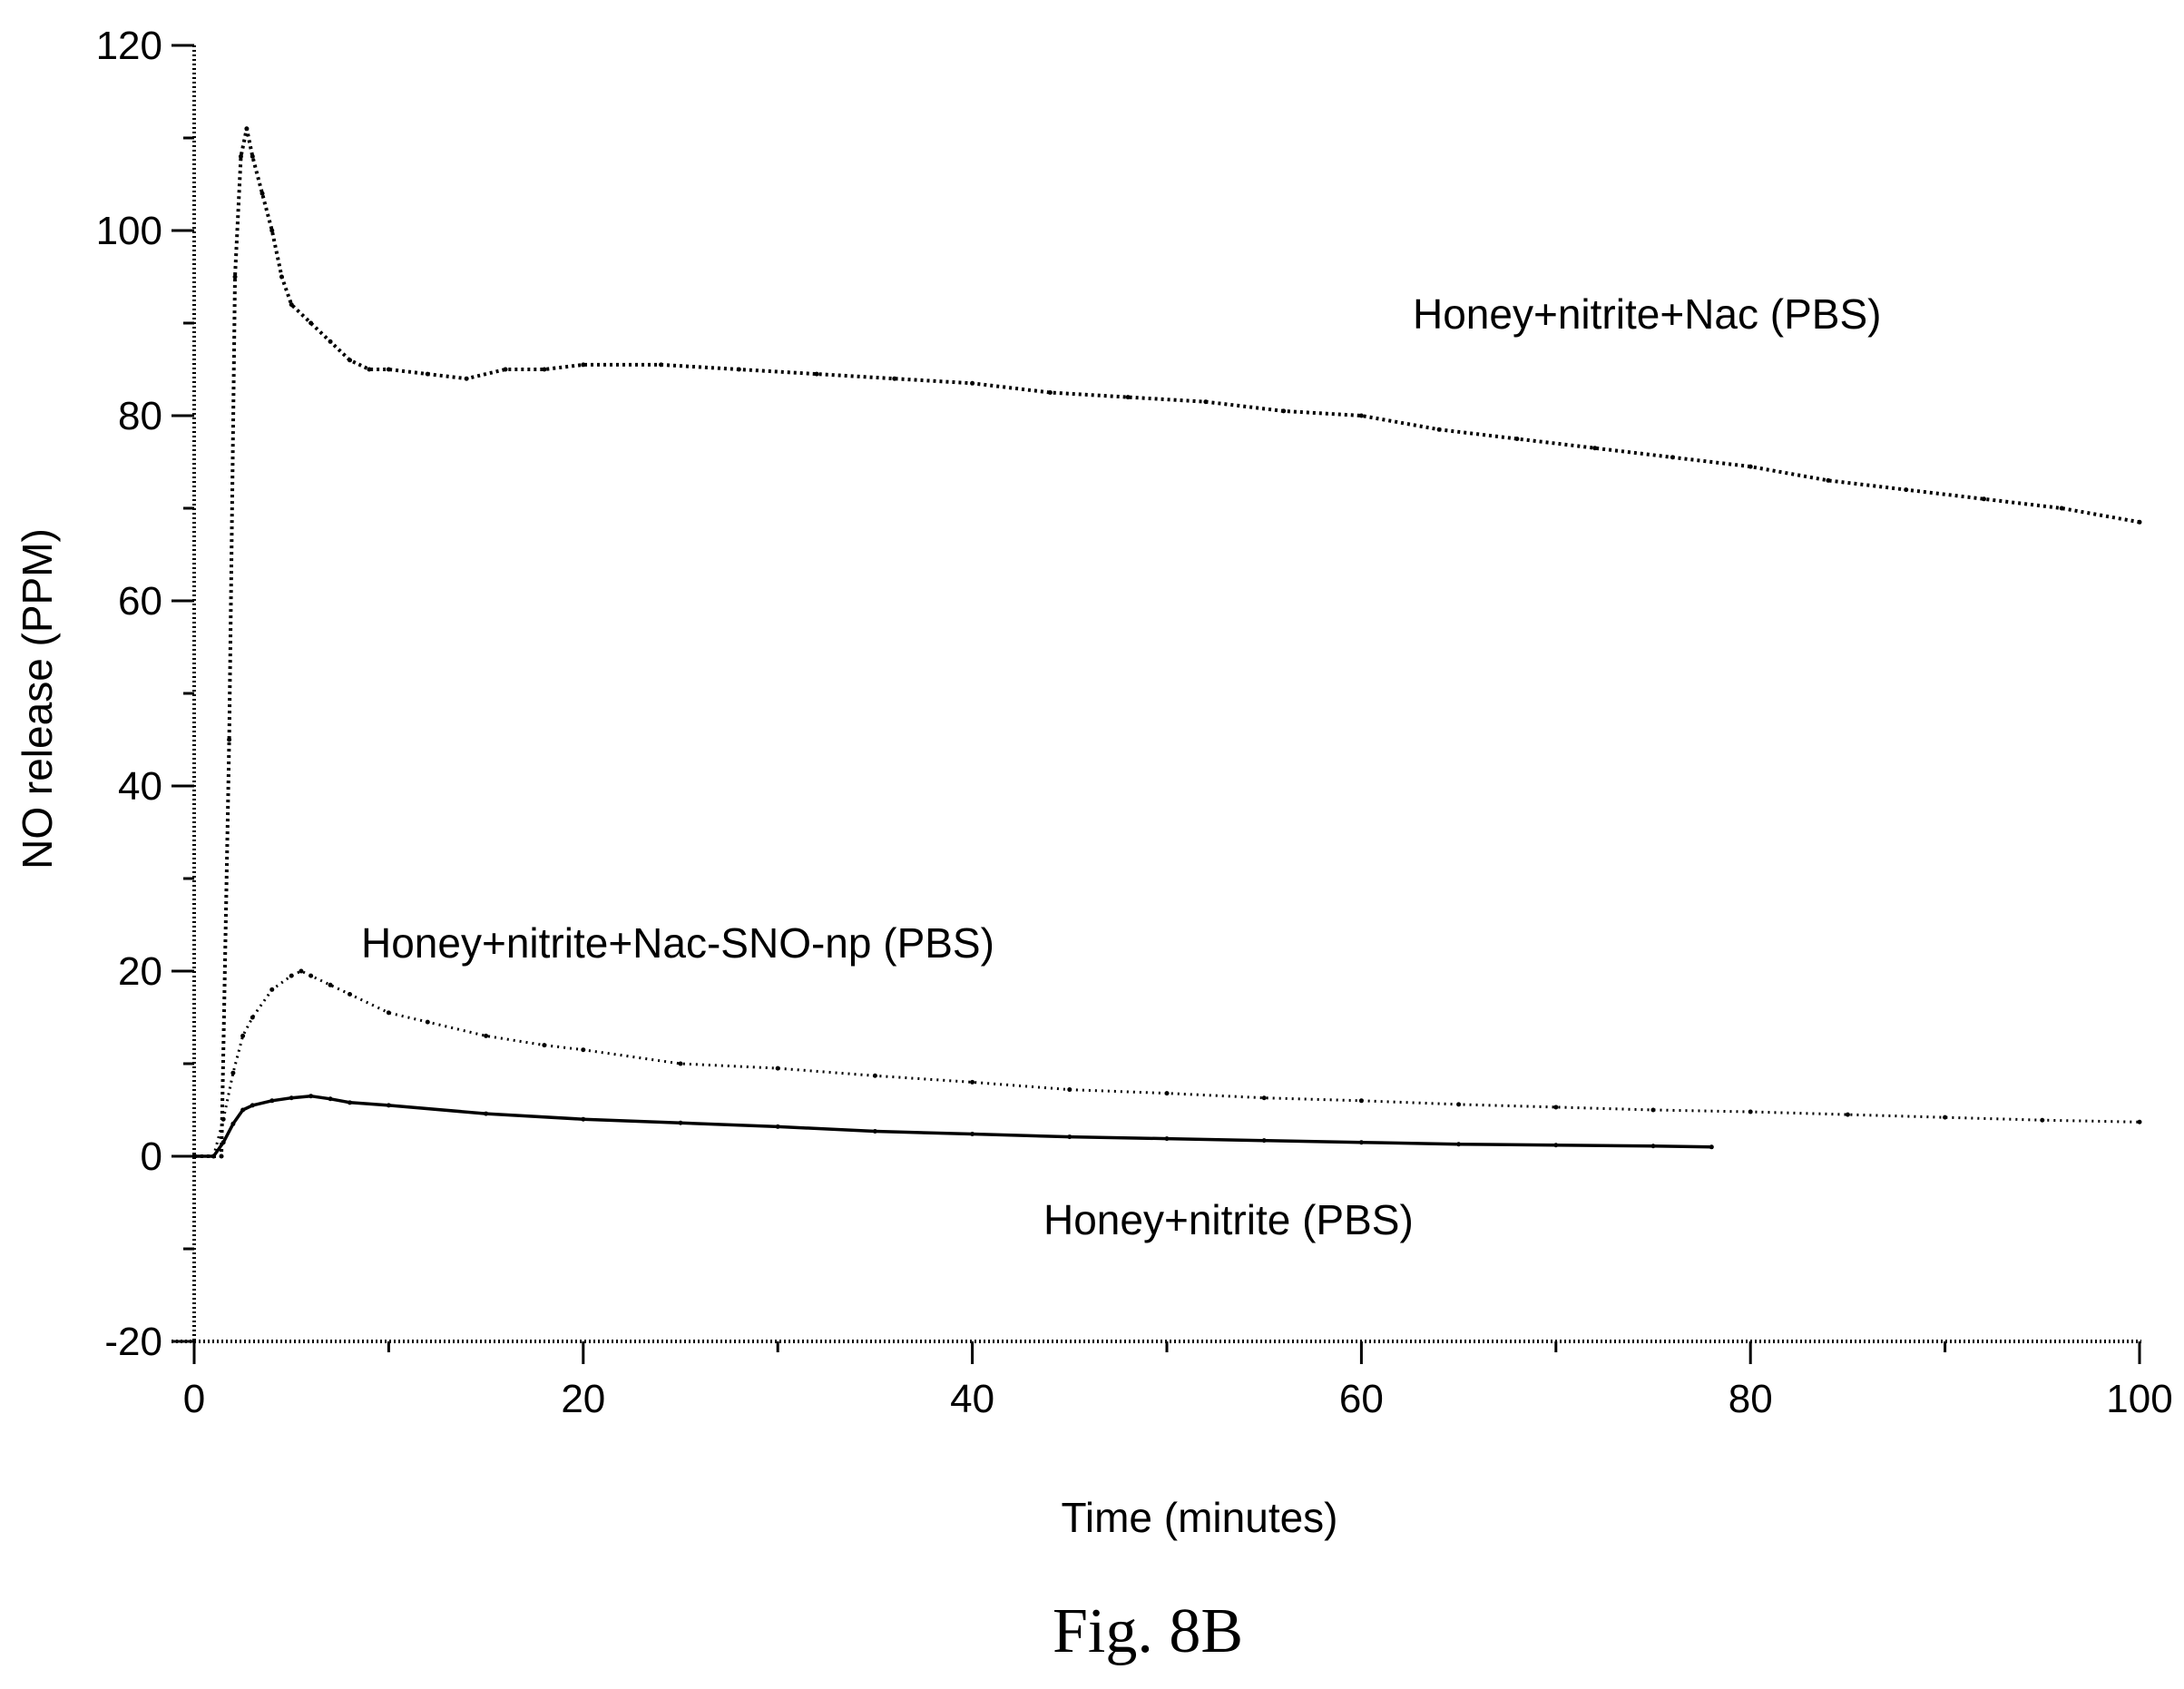 Image resolution: width=2184 pixels, height=1689 pixels. I want to click on x-tick-label: 0, so click(194, 1399).